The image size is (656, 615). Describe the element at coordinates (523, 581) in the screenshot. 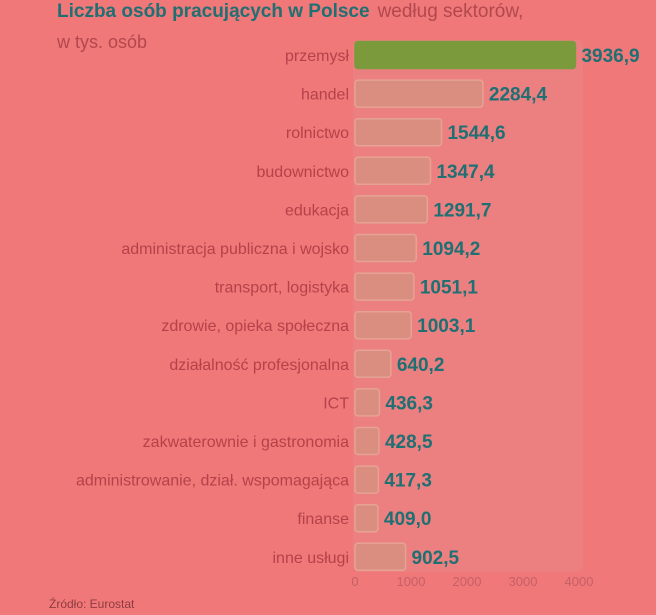

I see `x-tick-label: 3000` at that location.